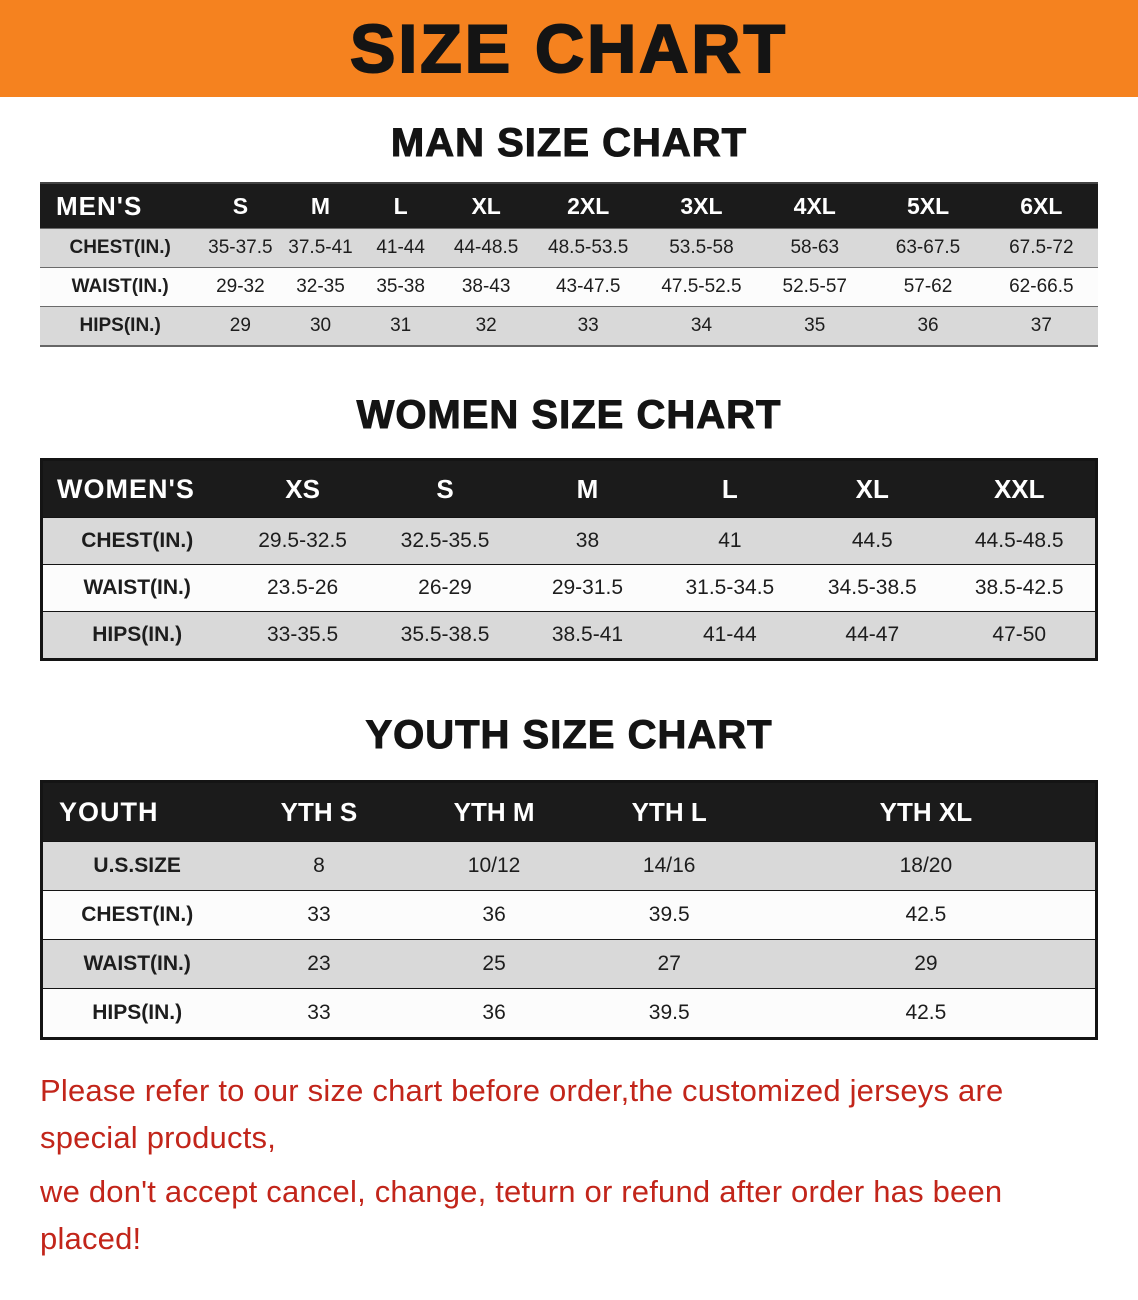 This screenshot has height=1300, width=1138. What do you see at coordinates (669, 865) in the screenshot?
I see `measurement-cell: 14/16` at bounding box center [669, 865].